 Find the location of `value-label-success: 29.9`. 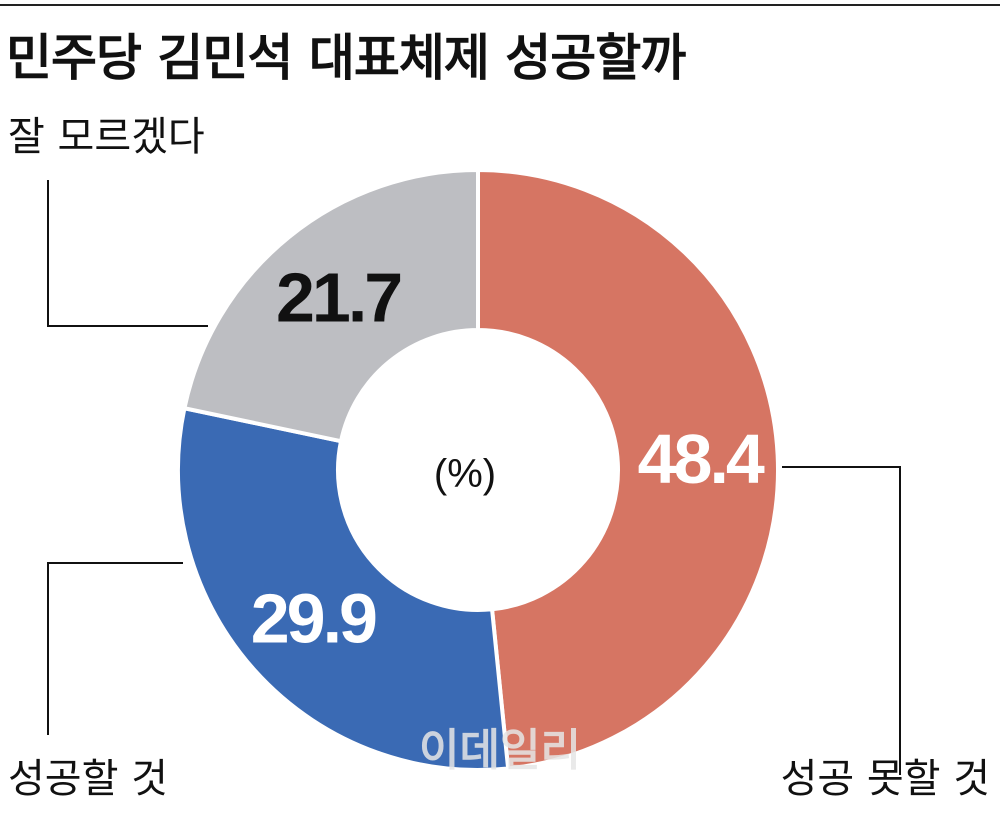

value-label-success: 29.9 is located at coordinates (313, 618).